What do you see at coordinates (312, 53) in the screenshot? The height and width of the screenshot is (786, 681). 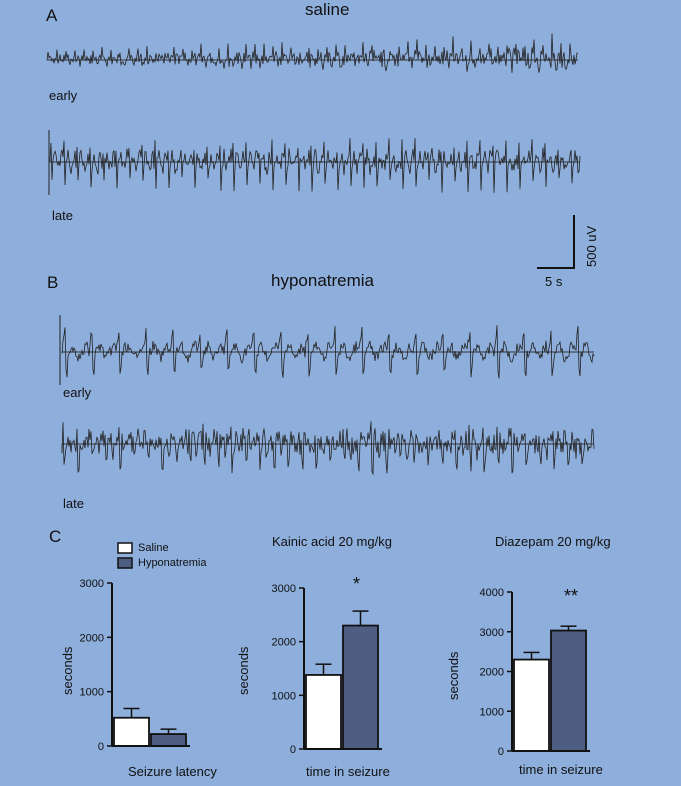 I see `trace-saline-early` at bounding box center [312, 53].